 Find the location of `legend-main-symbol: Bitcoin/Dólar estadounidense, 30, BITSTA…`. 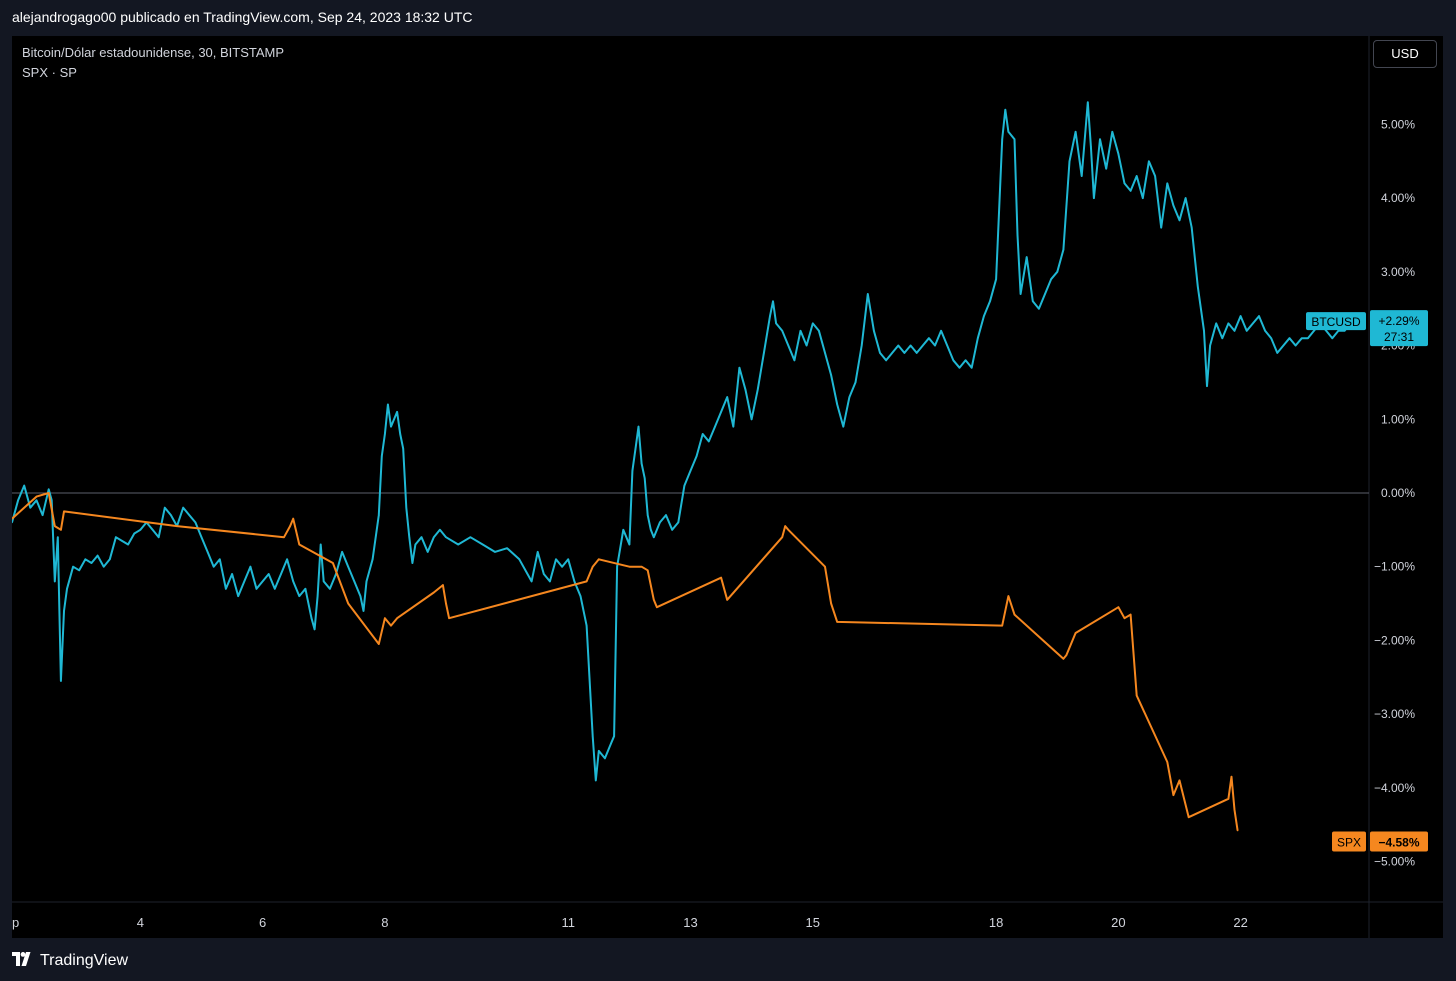

legend-main-symbol: Bitcoin/Dólar estadounidense, 30, BITSTA… is located at coordinates (153, 52).